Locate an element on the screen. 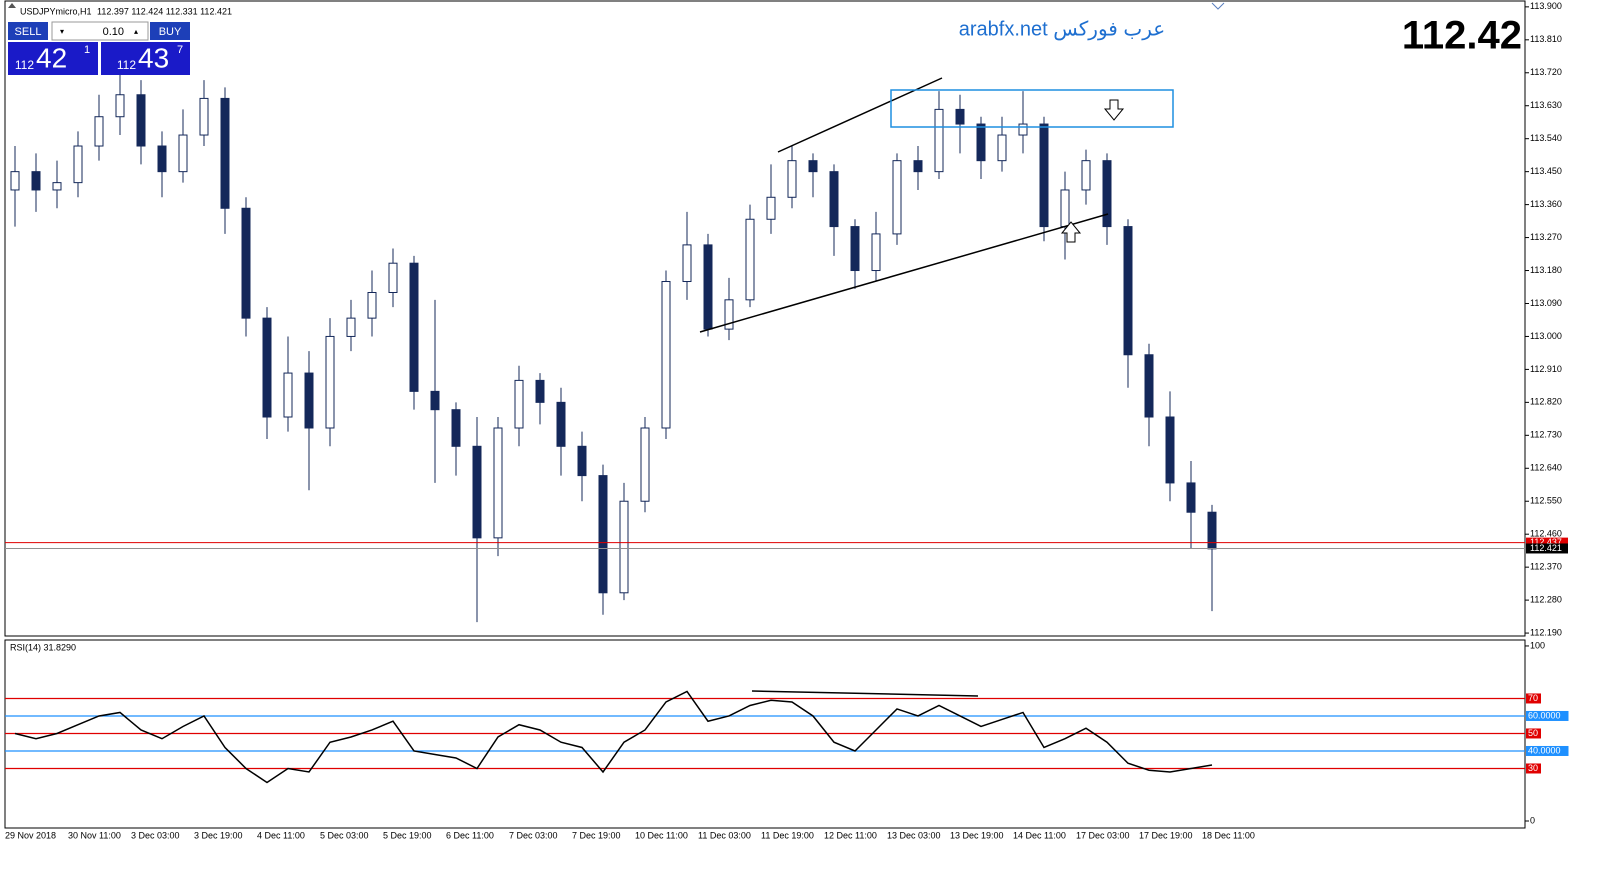 The image size is (1600, 872). ohlc: 112.397 112.424 112.331 112.421 is located at coordinates (164, 11).